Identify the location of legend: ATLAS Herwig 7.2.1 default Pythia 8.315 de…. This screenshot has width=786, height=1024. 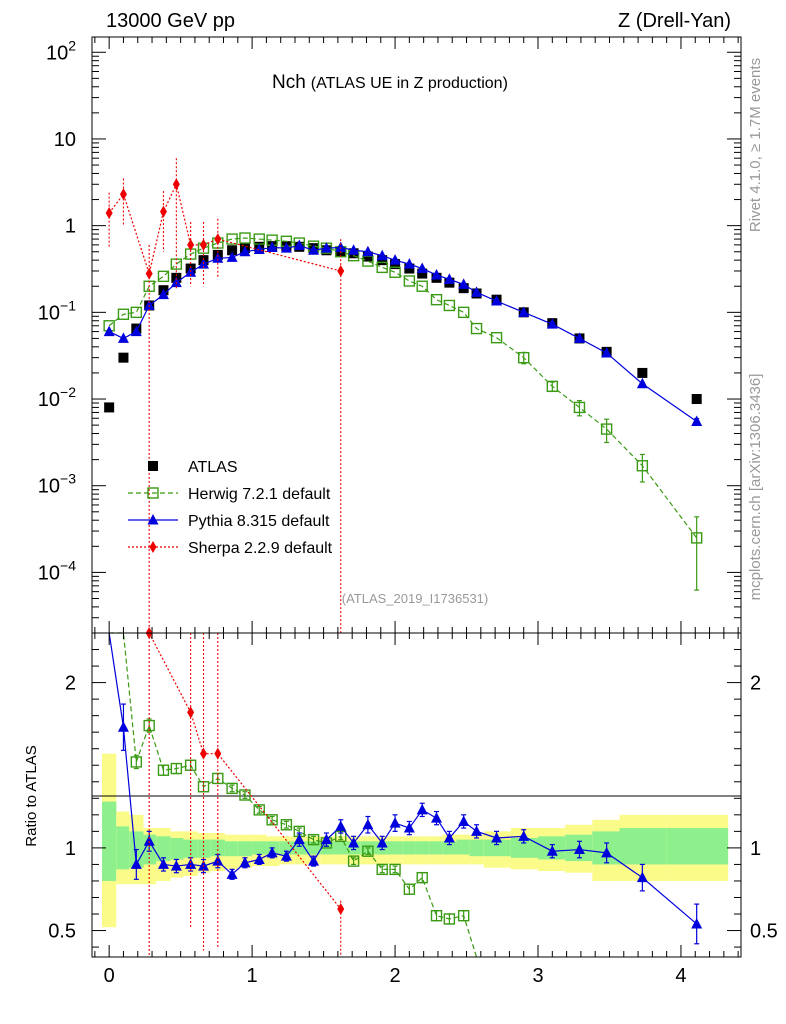
(230, 508).